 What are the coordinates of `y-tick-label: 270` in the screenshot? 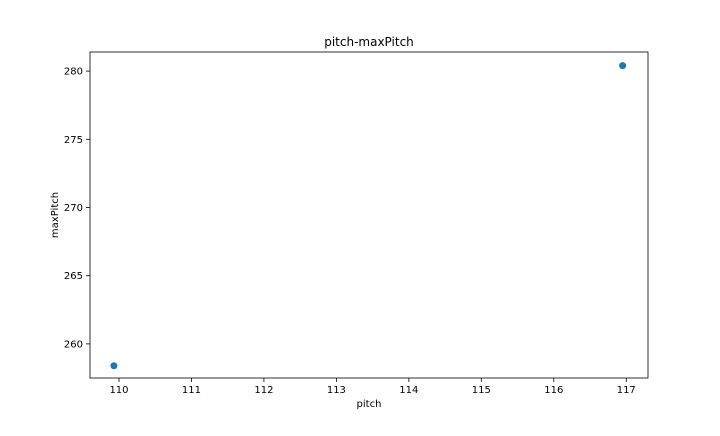 It's located at (73, 208).